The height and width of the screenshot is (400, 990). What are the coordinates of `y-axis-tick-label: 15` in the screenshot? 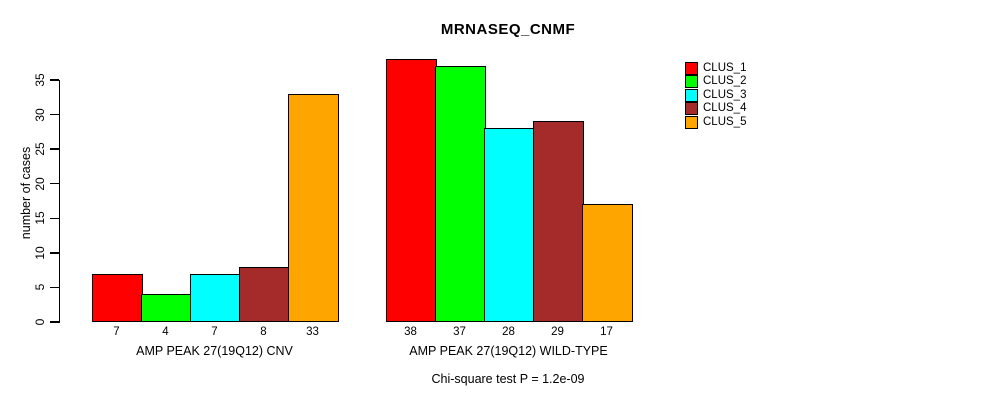 It's located at (40, 218).